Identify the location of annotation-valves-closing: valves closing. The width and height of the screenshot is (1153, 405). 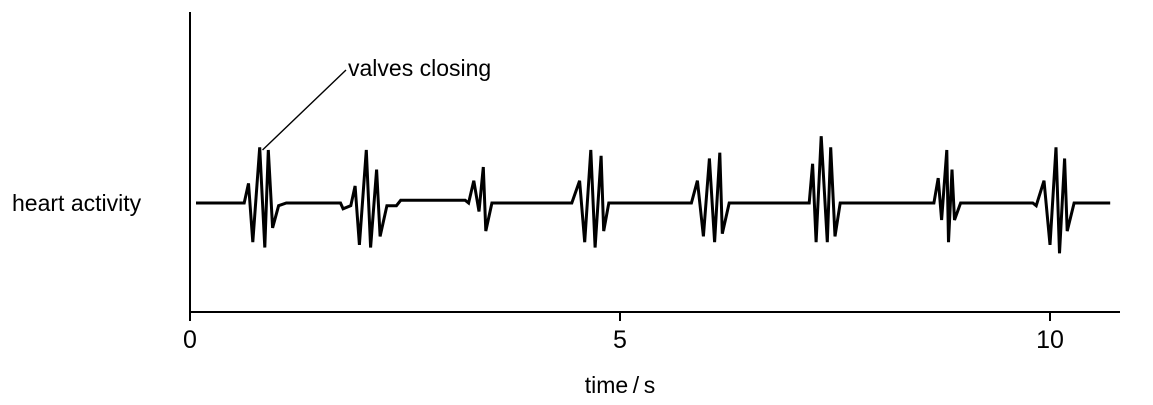
(419, 68).